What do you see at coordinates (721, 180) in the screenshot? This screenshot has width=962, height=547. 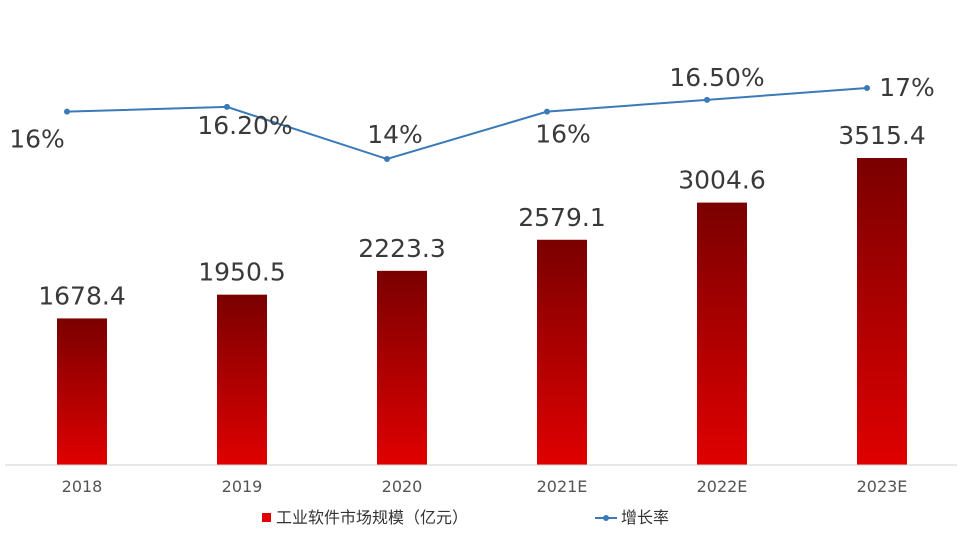 I see `bar-label-2022E: 3004.6` at bounding box center [721, 180].